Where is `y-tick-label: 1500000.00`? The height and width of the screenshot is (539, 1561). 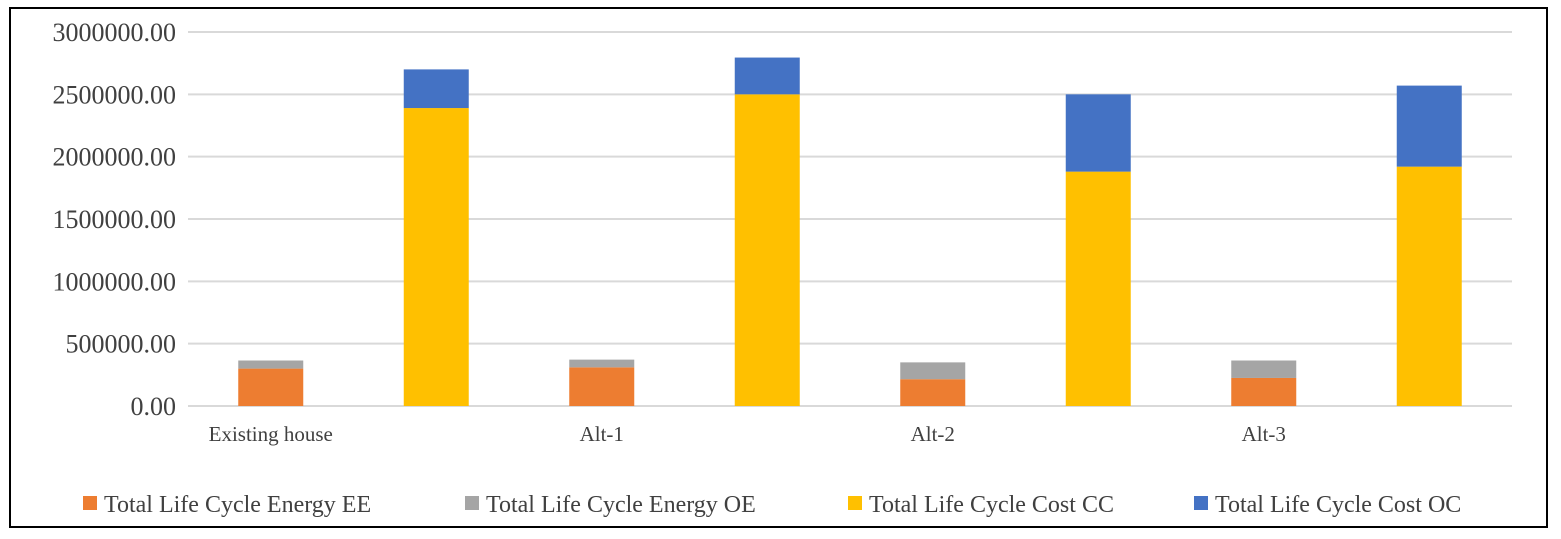 y-tick-label: 1500000.00 is located at coordinates (115, 219).